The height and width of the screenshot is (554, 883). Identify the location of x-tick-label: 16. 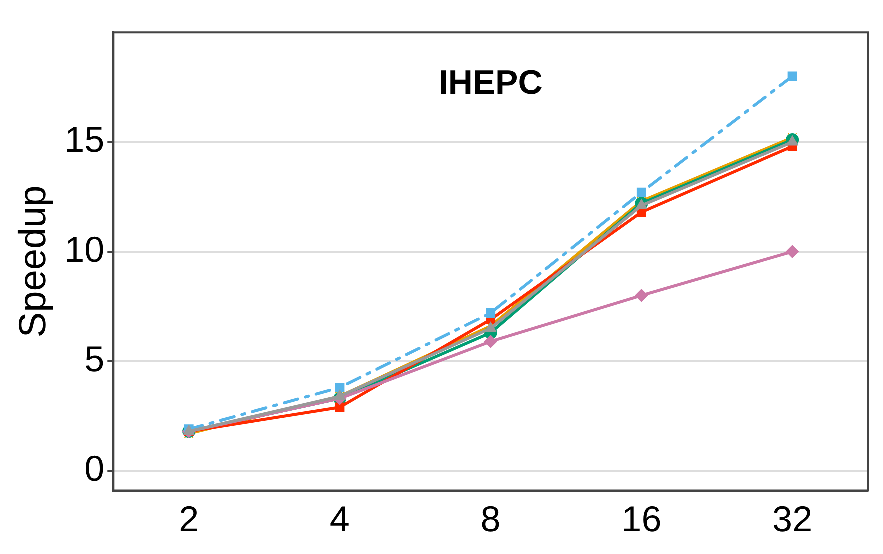
(642, 519).